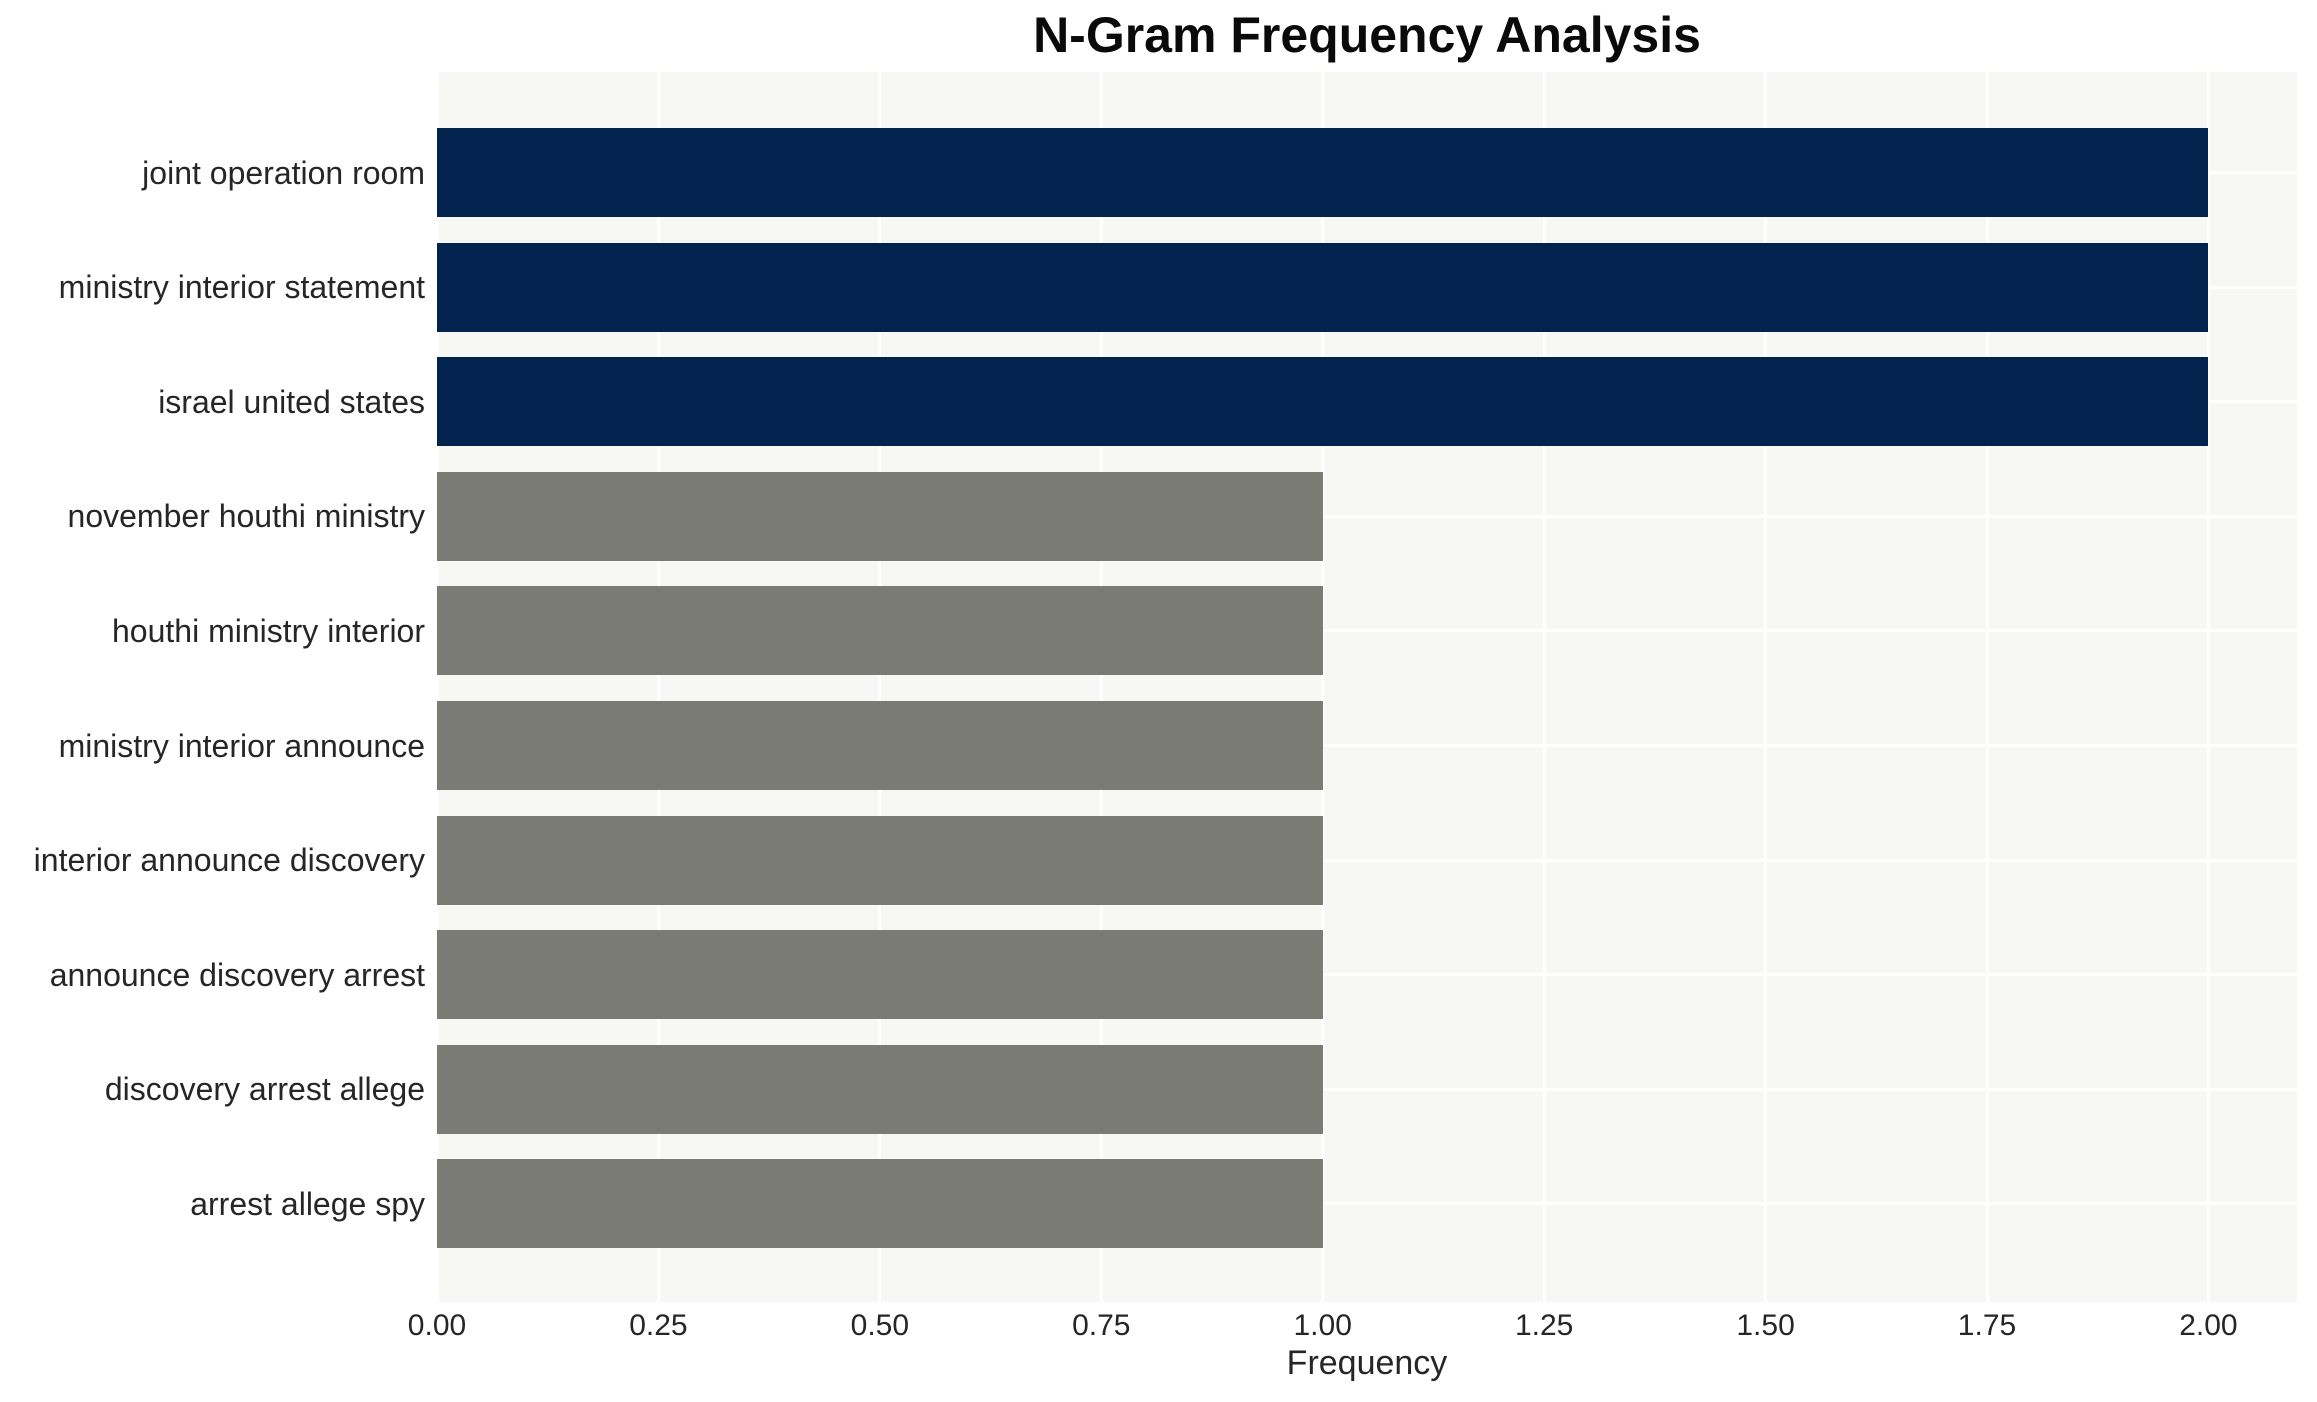 This screenshot has height=1402, width=2317. Describe the element at coordinates (241, 287) in the screenshot. I see `y-tick-label: ministry interior statement` at that location.